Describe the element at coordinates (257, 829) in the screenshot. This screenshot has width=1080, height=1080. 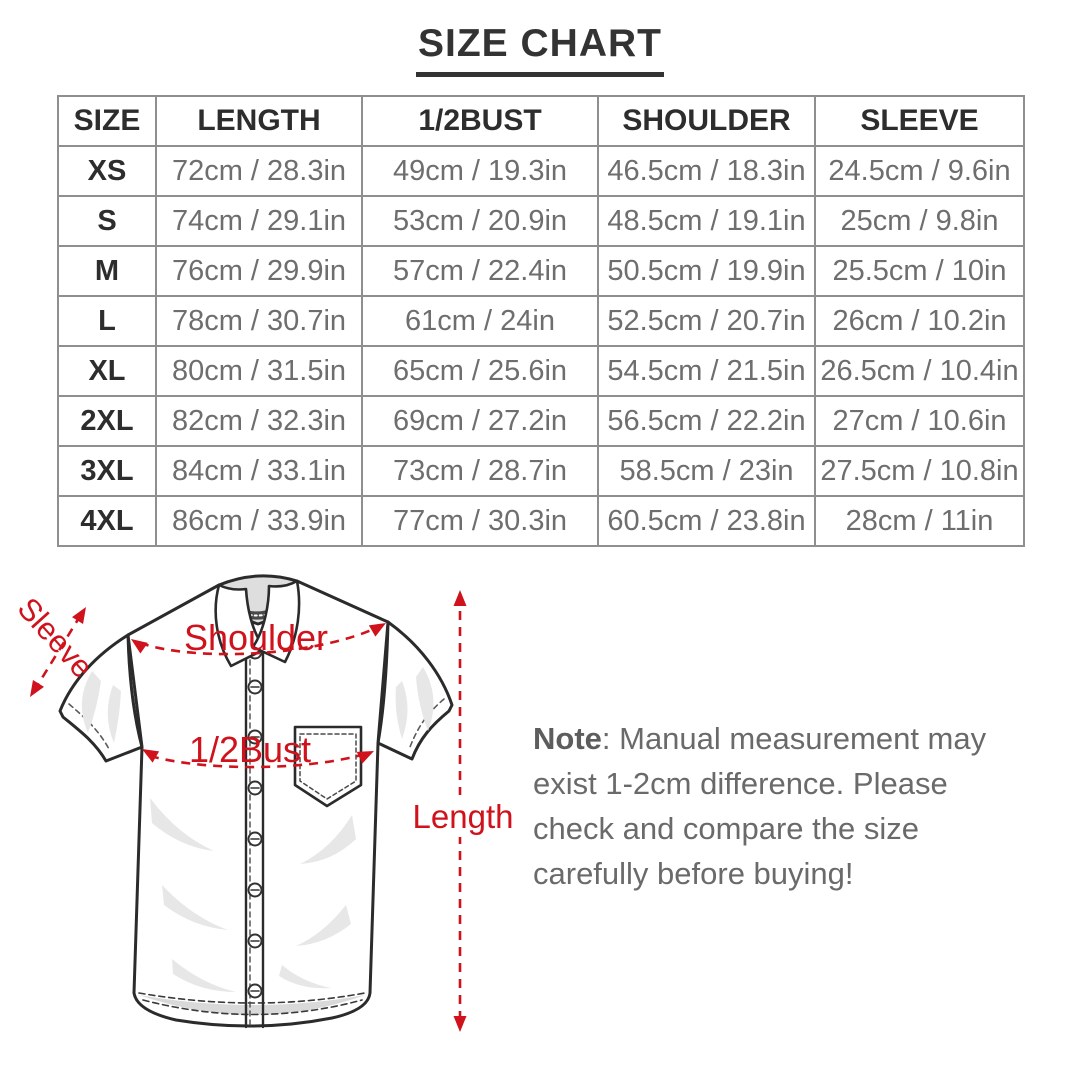
I see `wrinkle-shading` at that location.